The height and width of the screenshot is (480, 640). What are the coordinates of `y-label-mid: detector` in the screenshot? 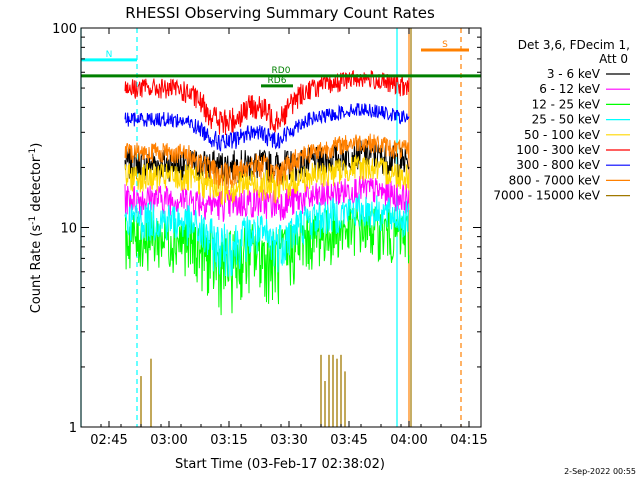 It's located at (36, 186).